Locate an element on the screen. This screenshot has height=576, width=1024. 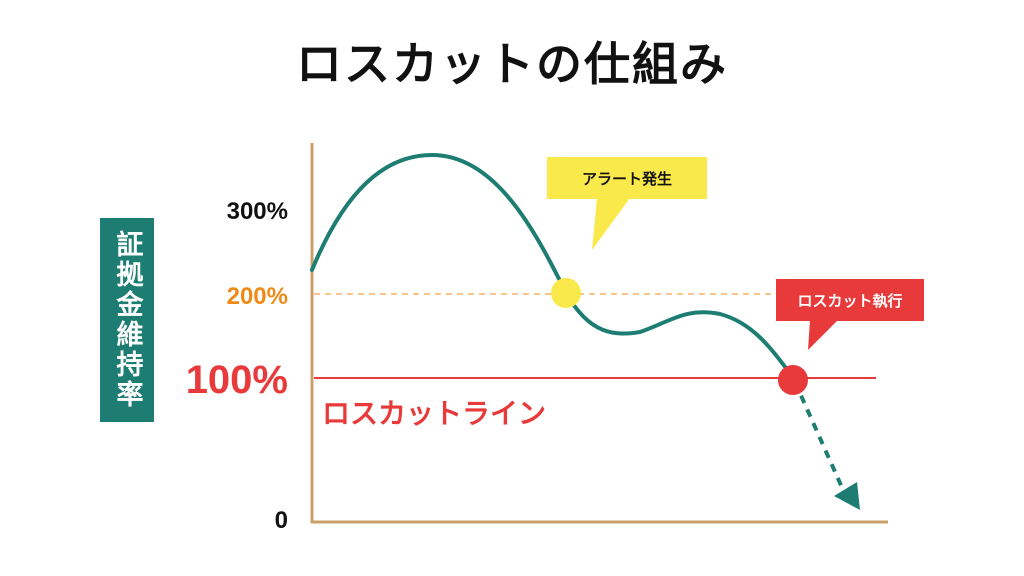
execution-callout-label: ロスカット執行 is located at coordinates (850, 300).